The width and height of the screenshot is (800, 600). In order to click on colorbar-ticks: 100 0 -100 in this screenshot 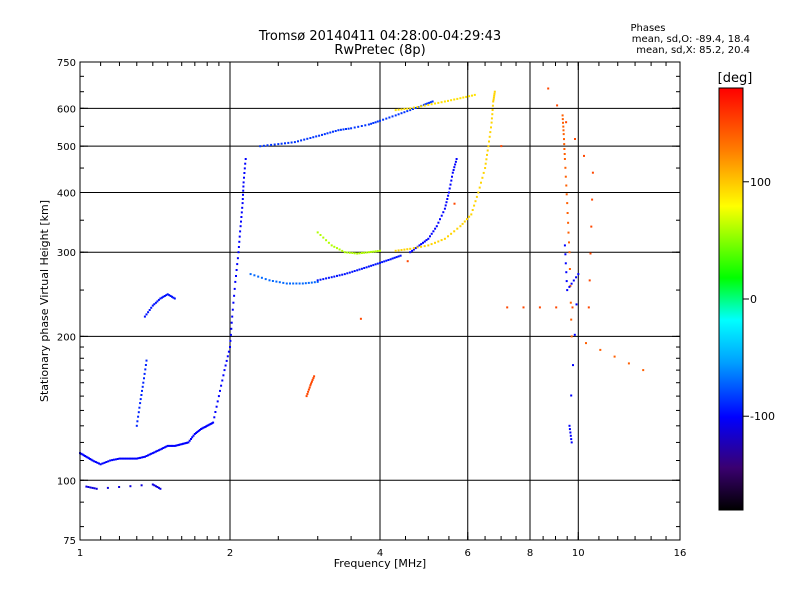, I will do `click(759, 299)`.